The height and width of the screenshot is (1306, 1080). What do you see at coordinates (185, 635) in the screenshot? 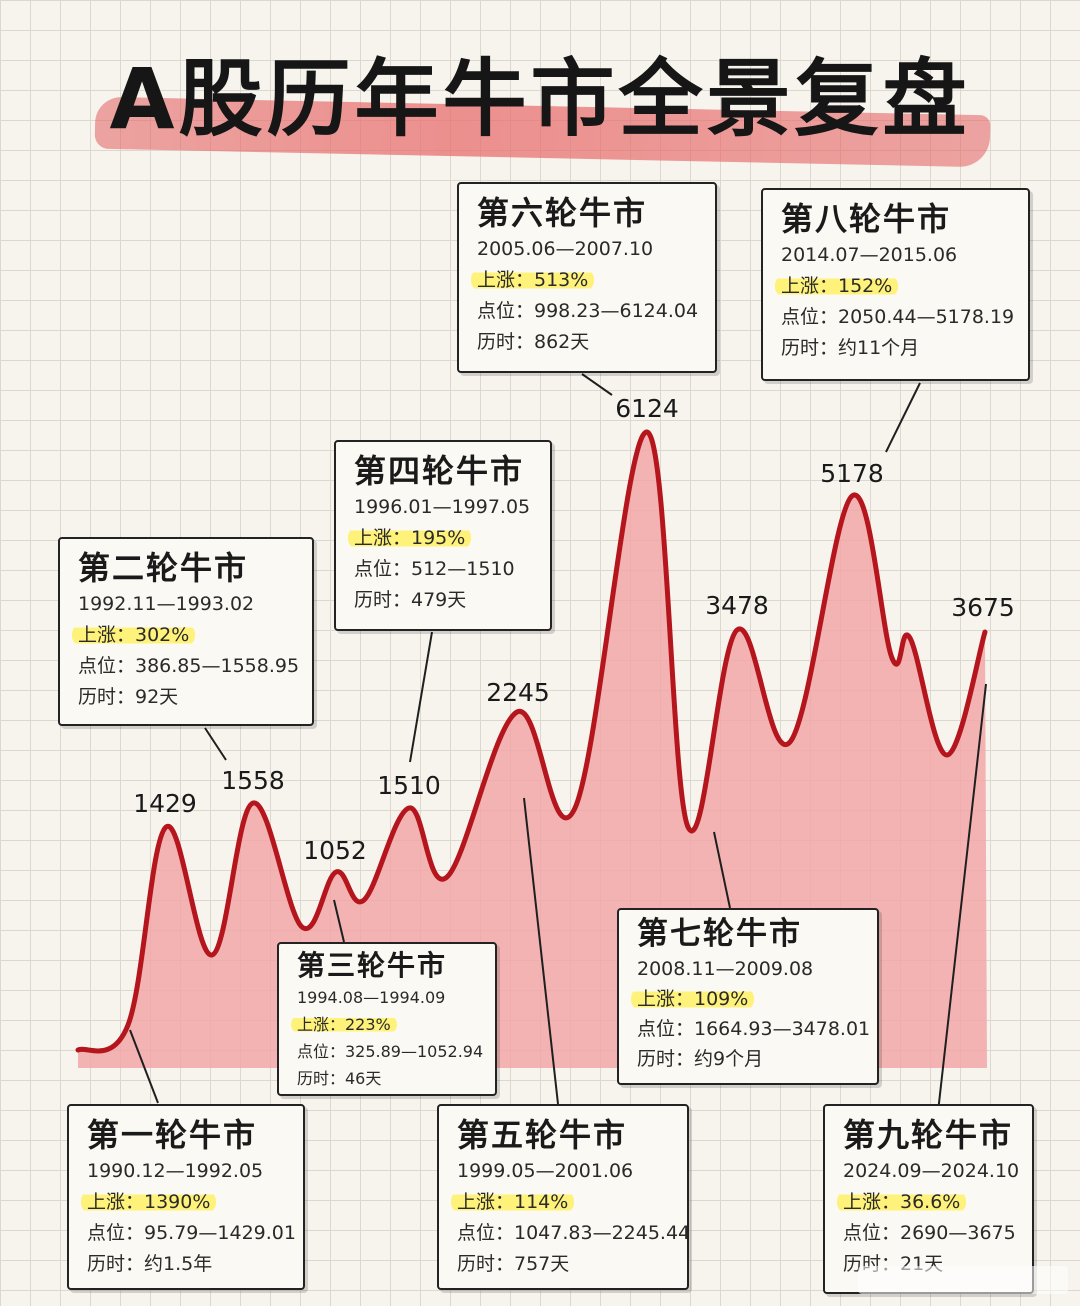
I see `callout-gain: 上涨：302%` at bounding box center [185, 635].